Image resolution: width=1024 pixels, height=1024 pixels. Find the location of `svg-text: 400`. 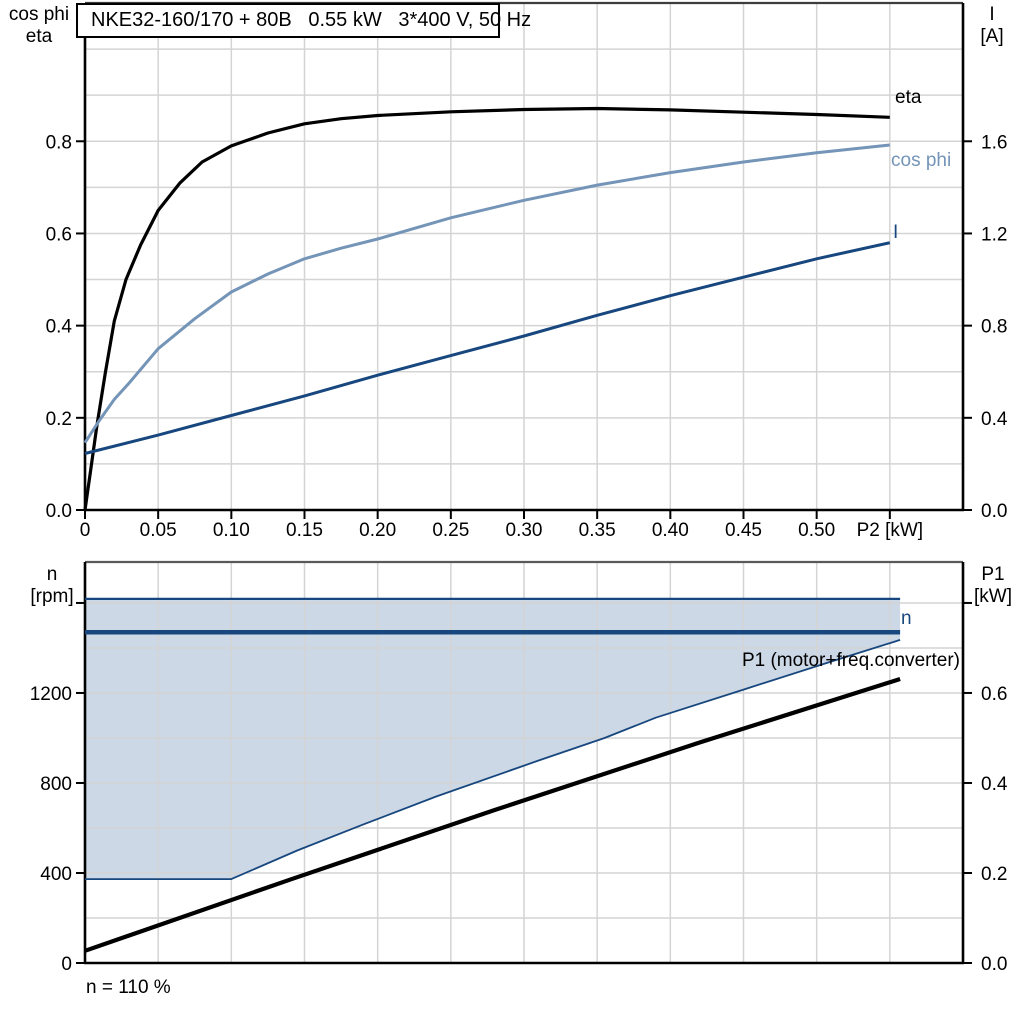

svg-text: 400 is located at coordinates (56, 874).